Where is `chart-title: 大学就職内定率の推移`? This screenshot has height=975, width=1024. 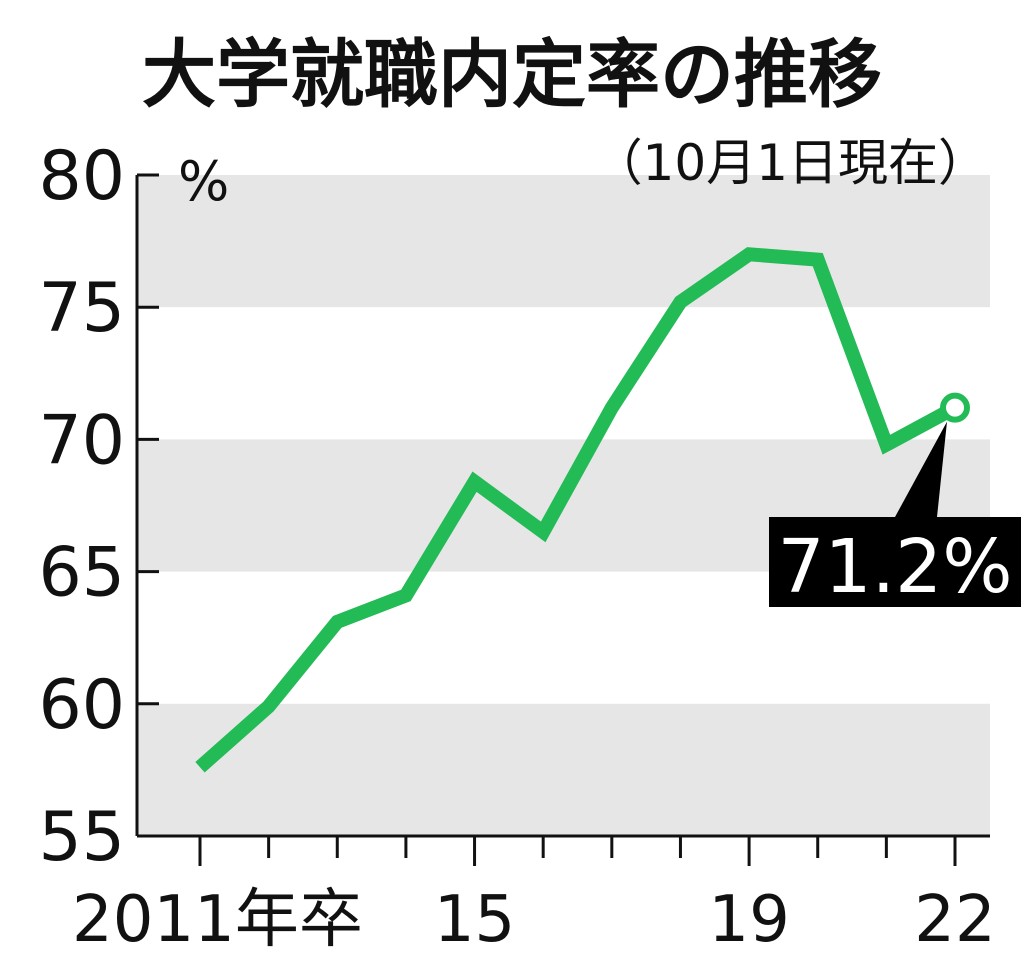 chart-title: 大学就職内定率の推移 is located at coordinates (512, 75).